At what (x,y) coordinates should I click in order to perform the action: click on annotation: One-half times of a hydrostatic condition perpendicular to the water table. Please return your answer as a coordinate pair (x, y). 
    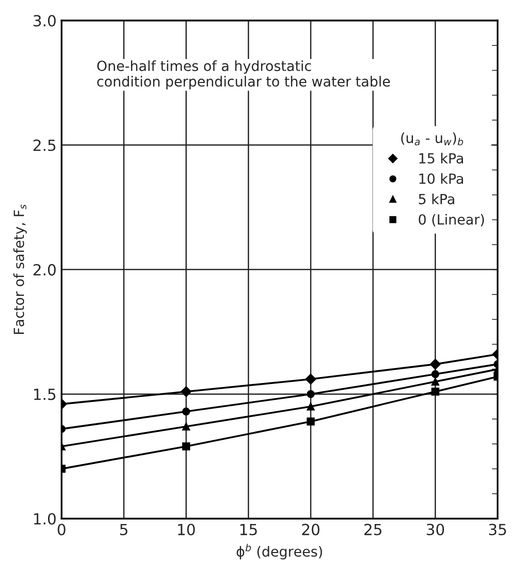
    Looking at the image, I should click on (243, 75).